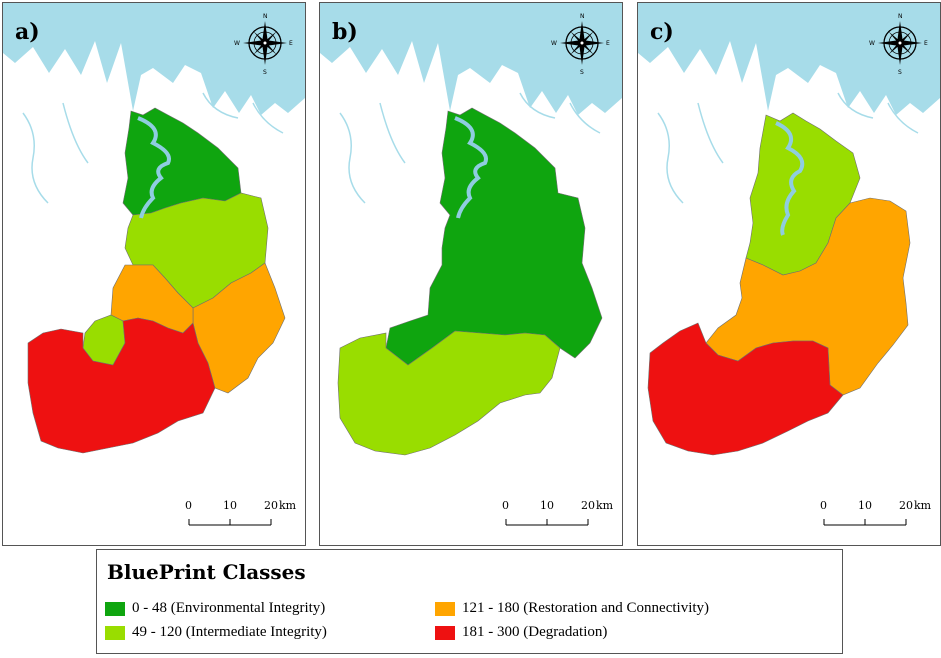  What do you see at coordinates (229, 608) in the screenshot?
I see `legend-label: 0 - 48 (Environmental Integrity)` at bounding box center [229, 608].